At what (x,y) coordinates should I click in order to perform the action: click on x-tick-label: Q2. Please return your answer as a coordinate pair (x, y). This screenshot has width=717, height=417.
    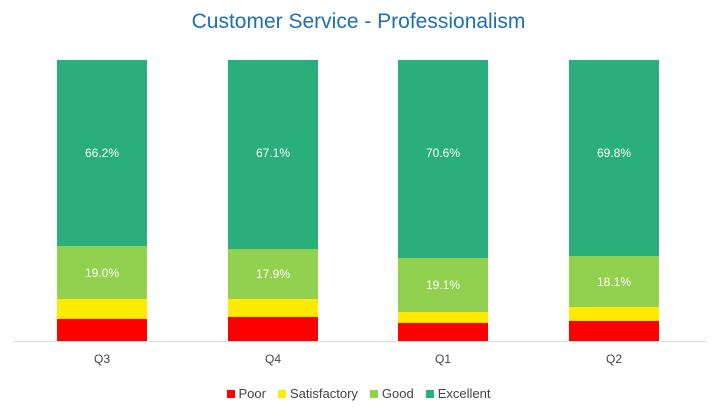
    Looking at the image, I should click on (613, 359).